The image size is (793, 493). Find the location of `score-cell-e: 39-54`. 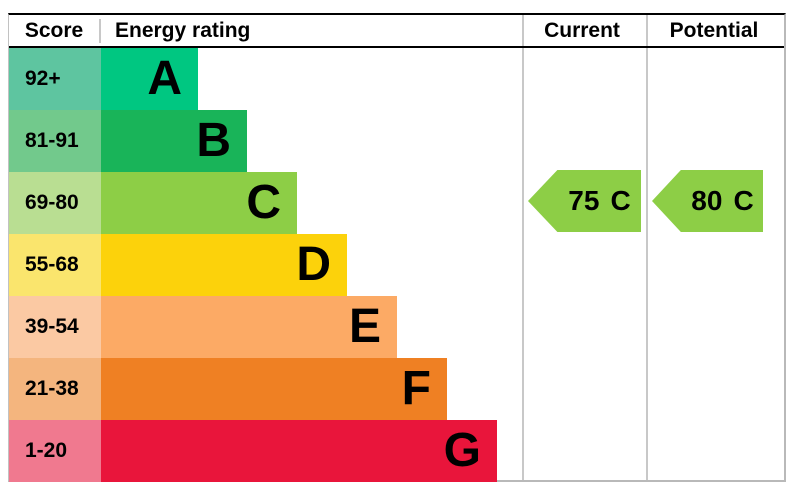

score-cell-e: 39-54 is located at coordinates (55, 327).